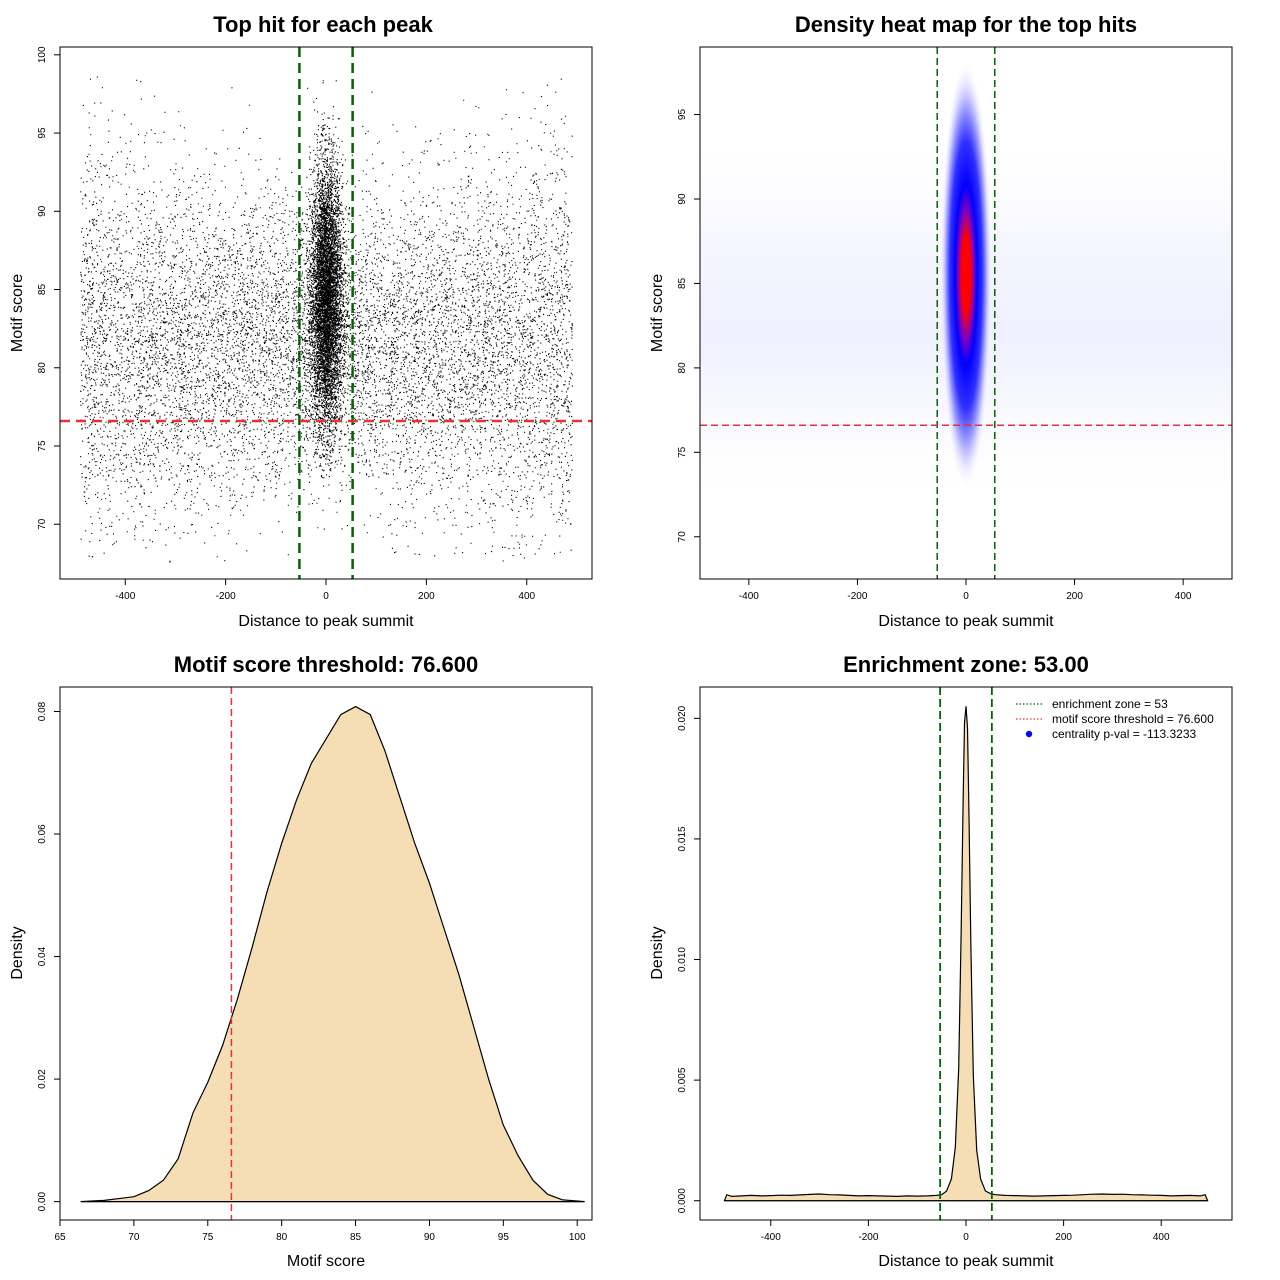 The height and width of the screenshot is (1280, 1280). I want to click on heatmap-density-core, so click(966, 275).